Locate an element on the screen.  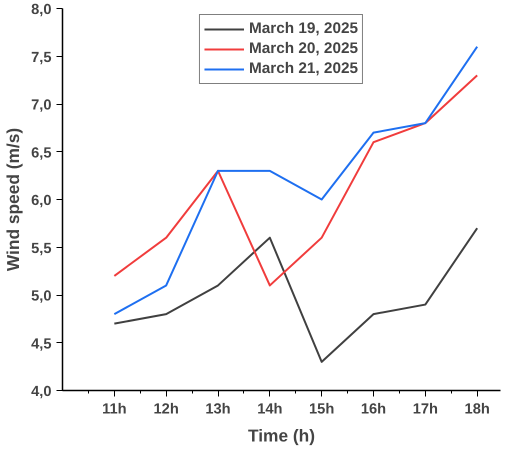
y-tick-label: 8,0 is located at coordinates (41, 10).